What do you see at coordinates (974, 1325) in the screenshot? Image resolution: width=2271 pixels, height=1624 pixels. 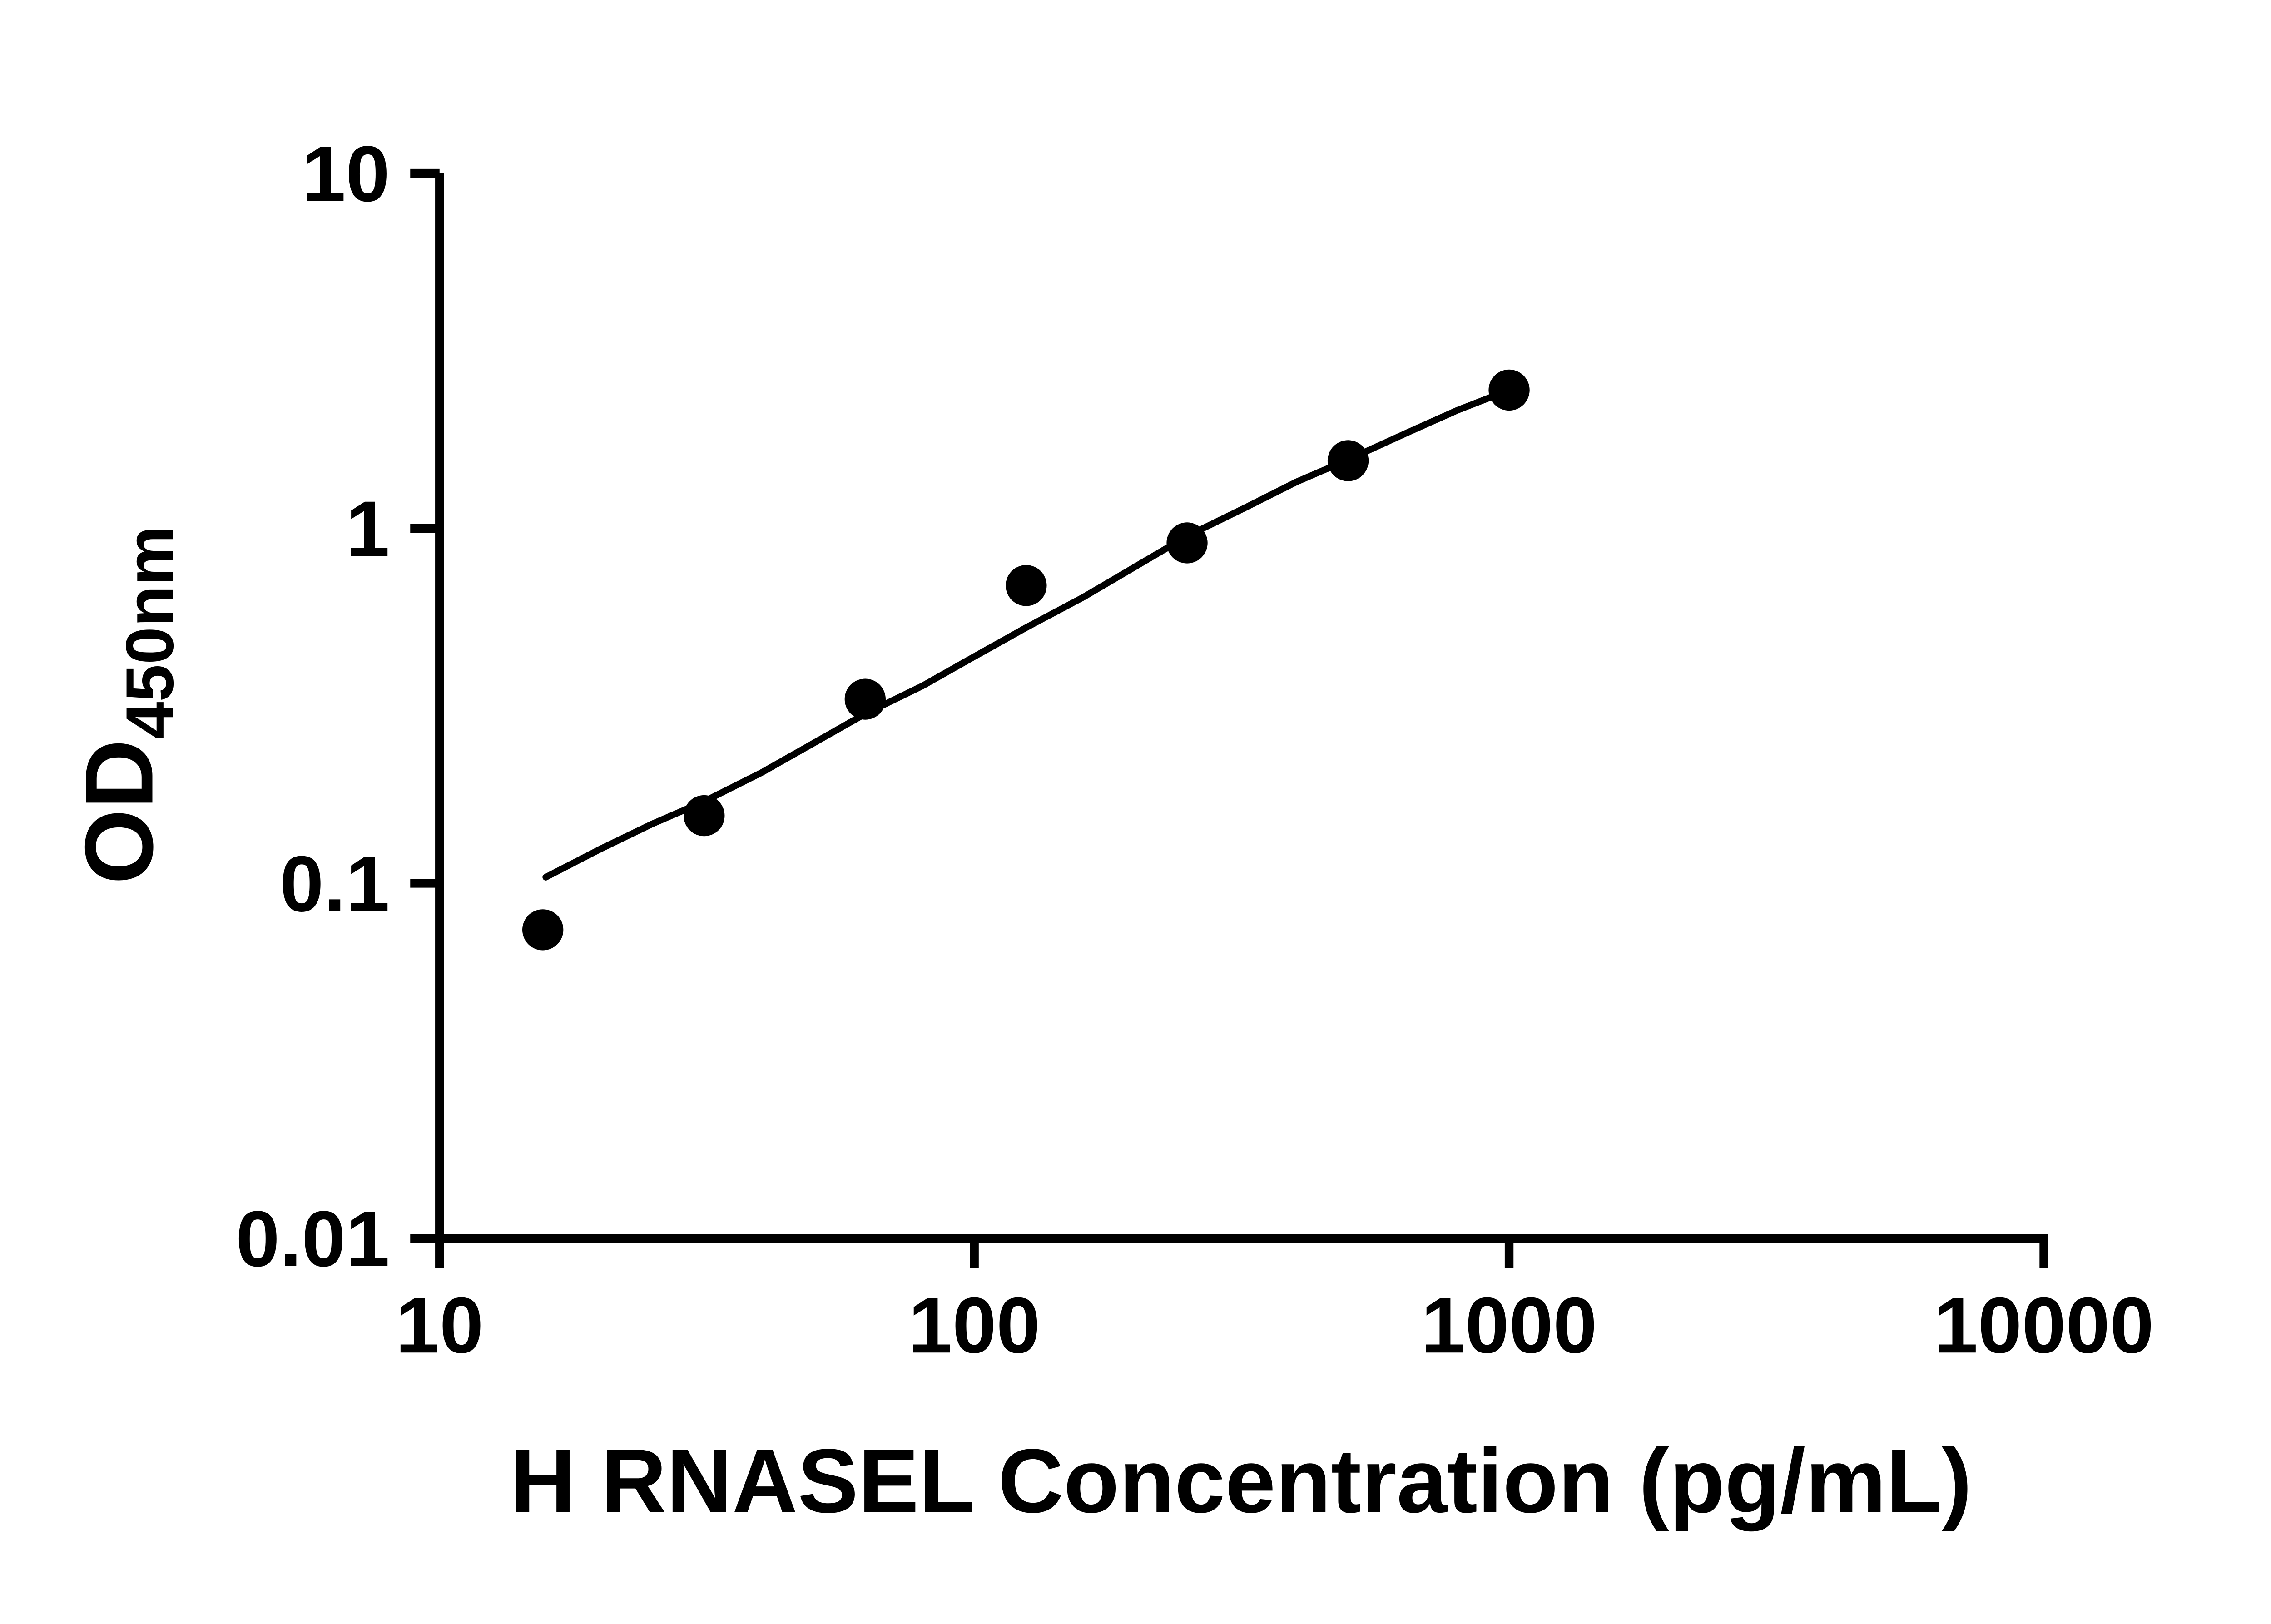 I see `x-axis-tick-label: 100` at bounding box center [974, 1325].